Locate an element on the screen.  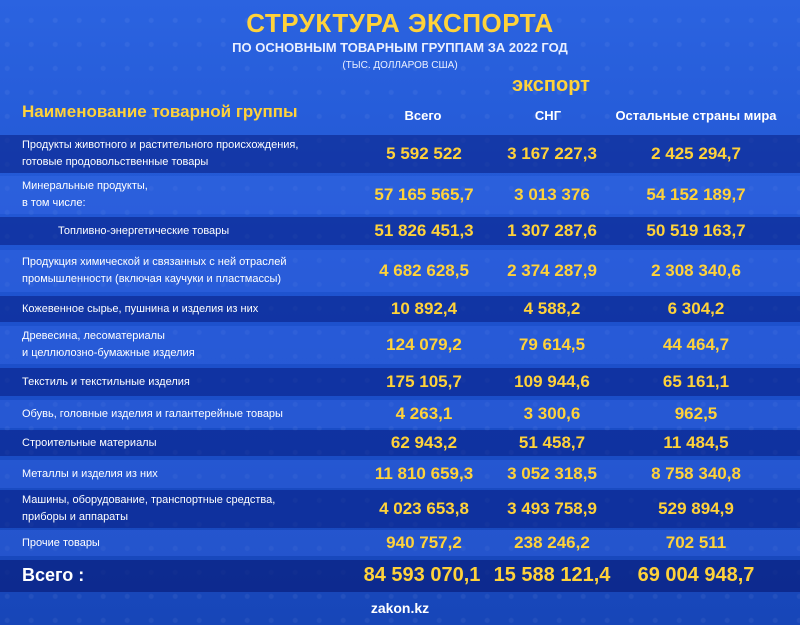
row-total: 51 826 451,3 is located at coordinates (424, 230).